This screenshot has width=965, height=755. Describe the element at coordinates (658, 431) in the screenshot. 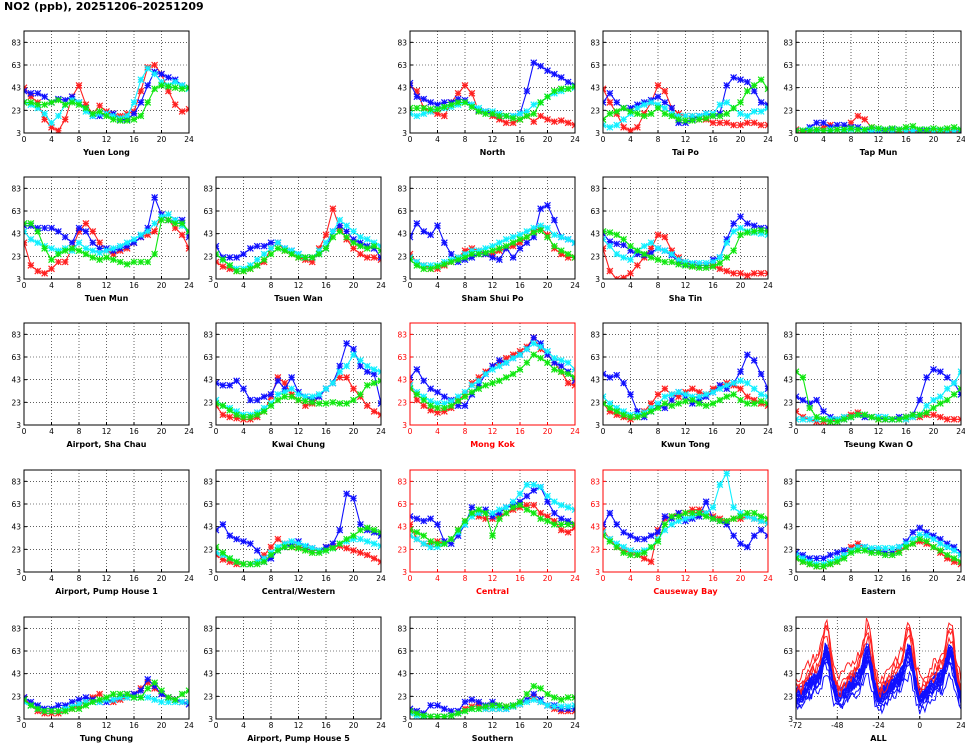

I see `x-tick-label: 8` at that location.